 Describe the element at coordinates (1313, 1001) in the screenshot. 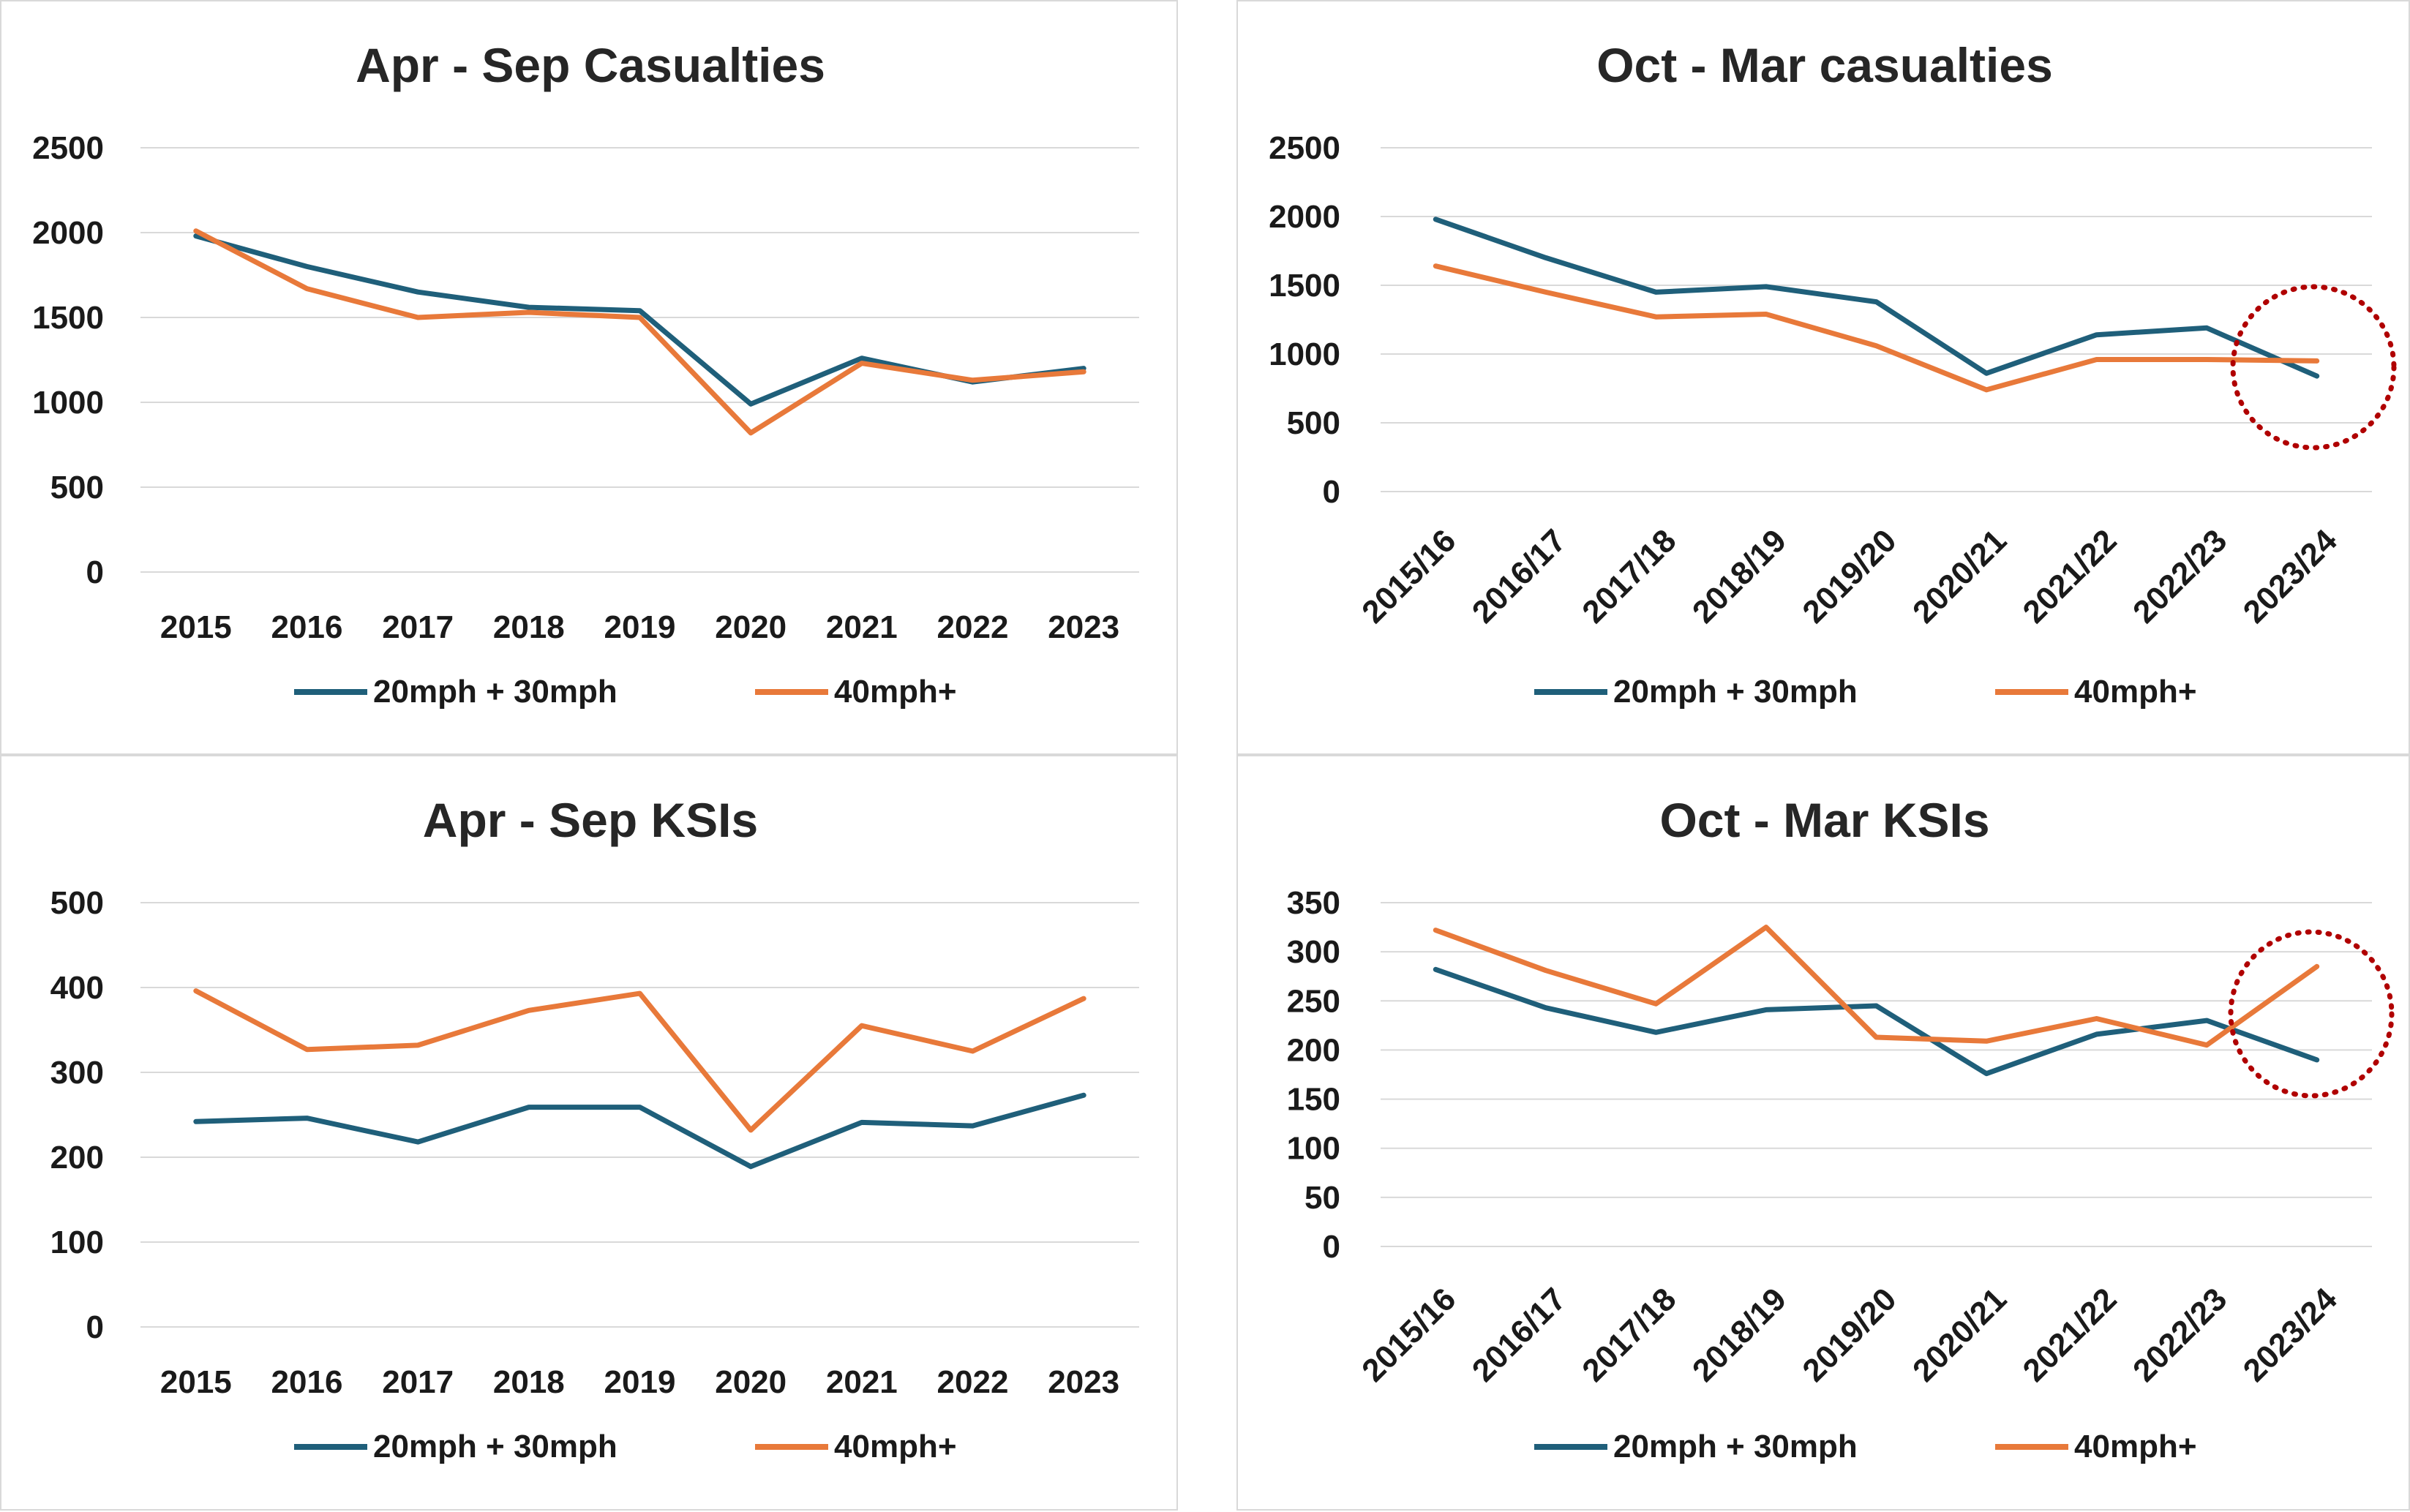

I see `y-tick-label: 250` at that location.